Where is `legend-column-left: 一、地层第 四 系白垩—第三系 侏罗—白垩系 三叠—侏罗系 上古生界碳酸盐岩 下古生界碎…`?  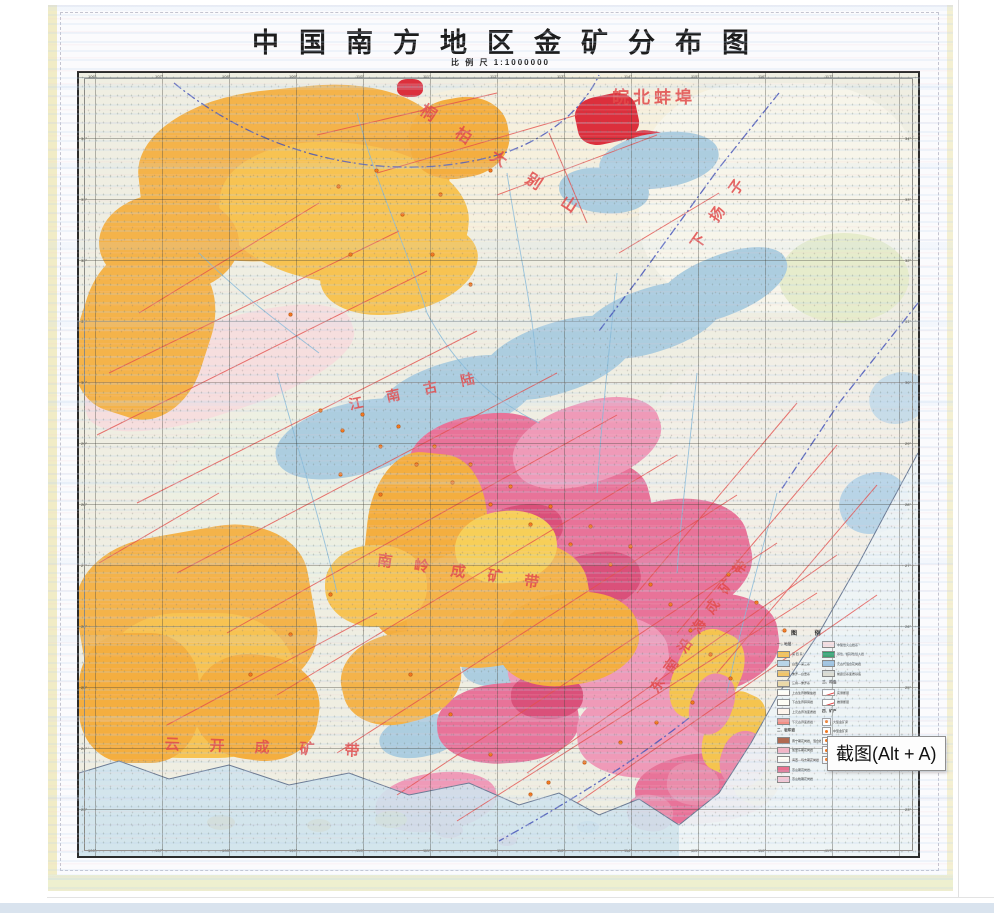 legend-column-left: 一、地层第 四 系白垩—第三系 侏罗—白垩系 三叠—侏罗系 上古生界碳酸盐岩 下古生界碎… is located at coordinates (799, 712).